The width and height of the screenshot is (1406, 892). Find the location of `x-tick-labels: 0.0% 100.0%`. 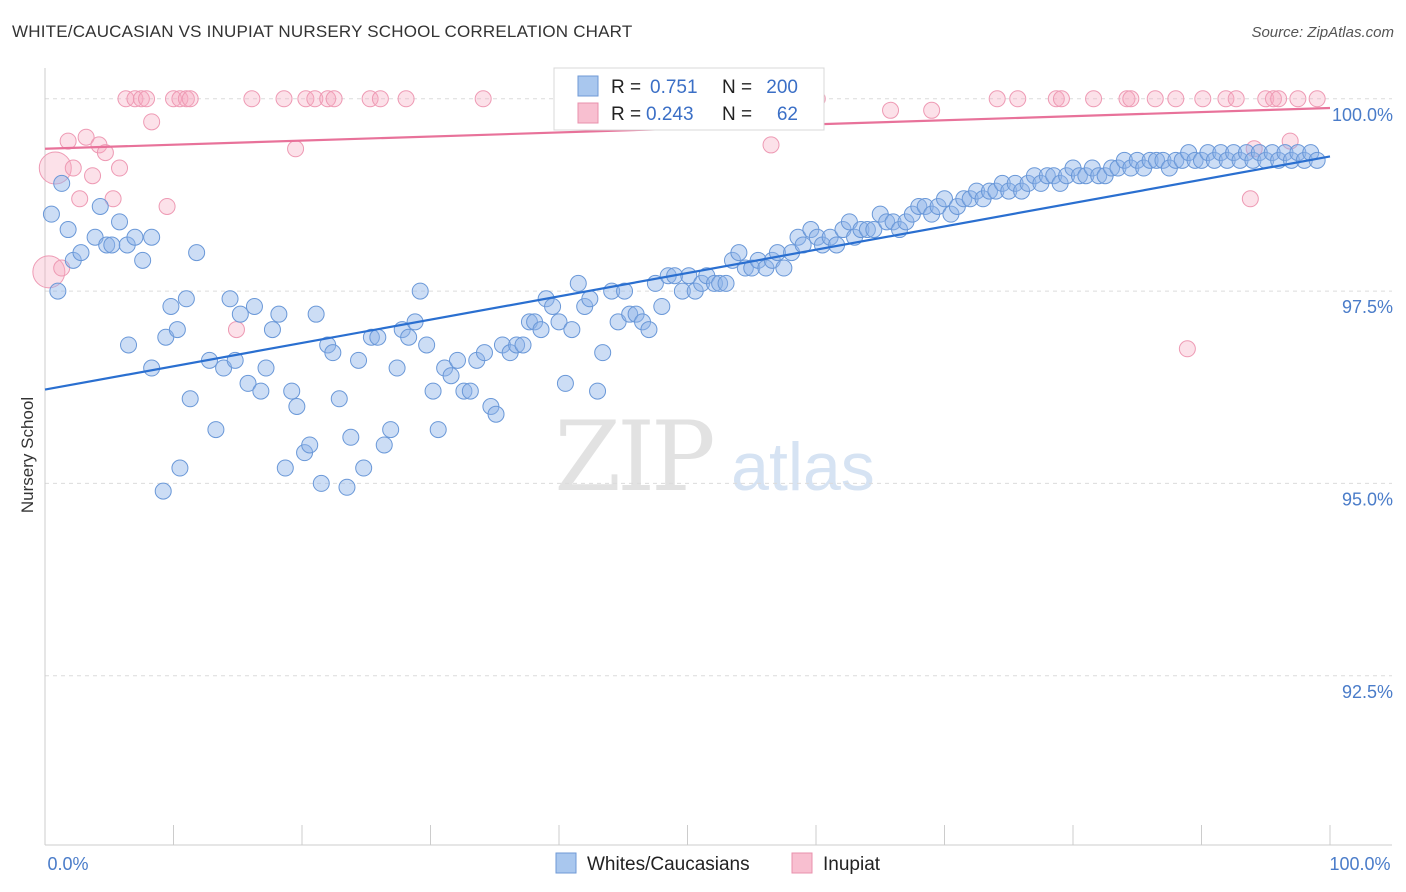

x-tick-labels: 0.0% 100.0% is located at coordinates (718, 864).